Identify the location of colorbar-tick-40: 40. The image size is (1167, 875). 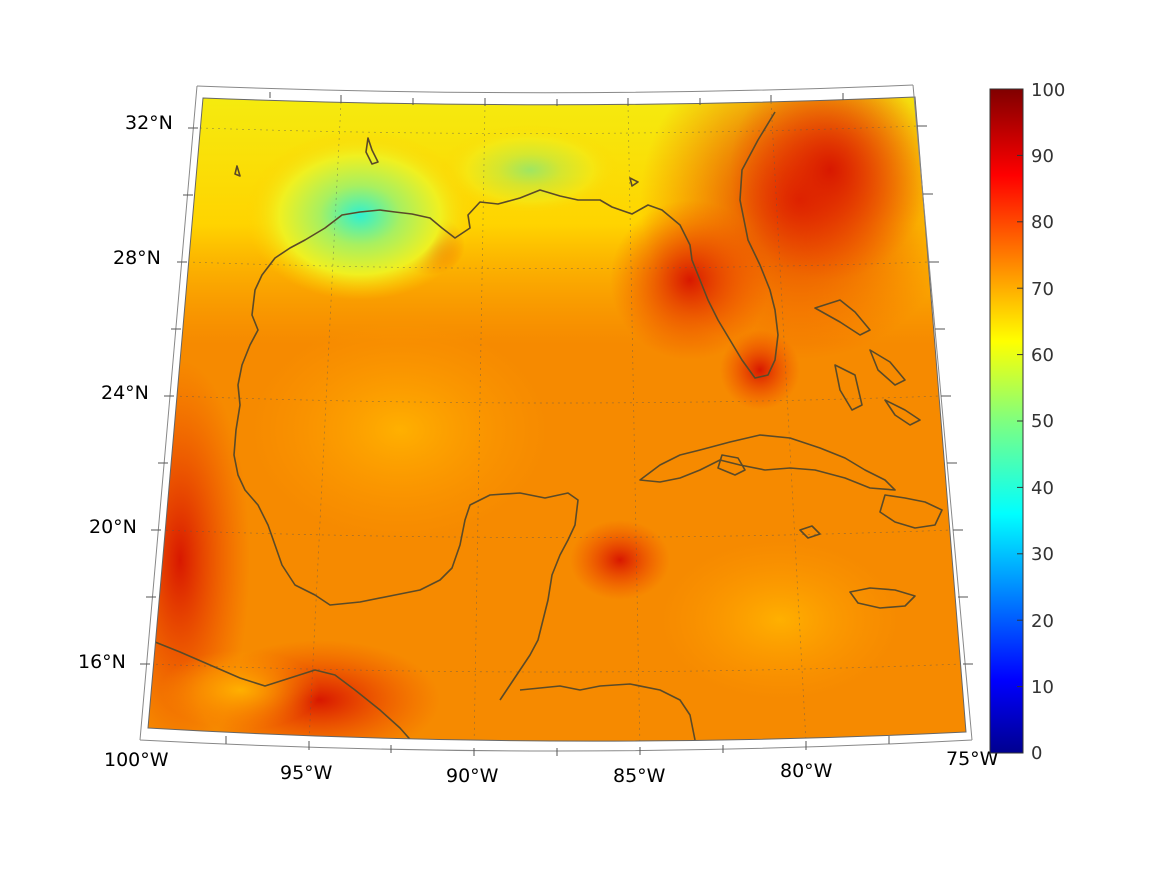
(1042, 488).